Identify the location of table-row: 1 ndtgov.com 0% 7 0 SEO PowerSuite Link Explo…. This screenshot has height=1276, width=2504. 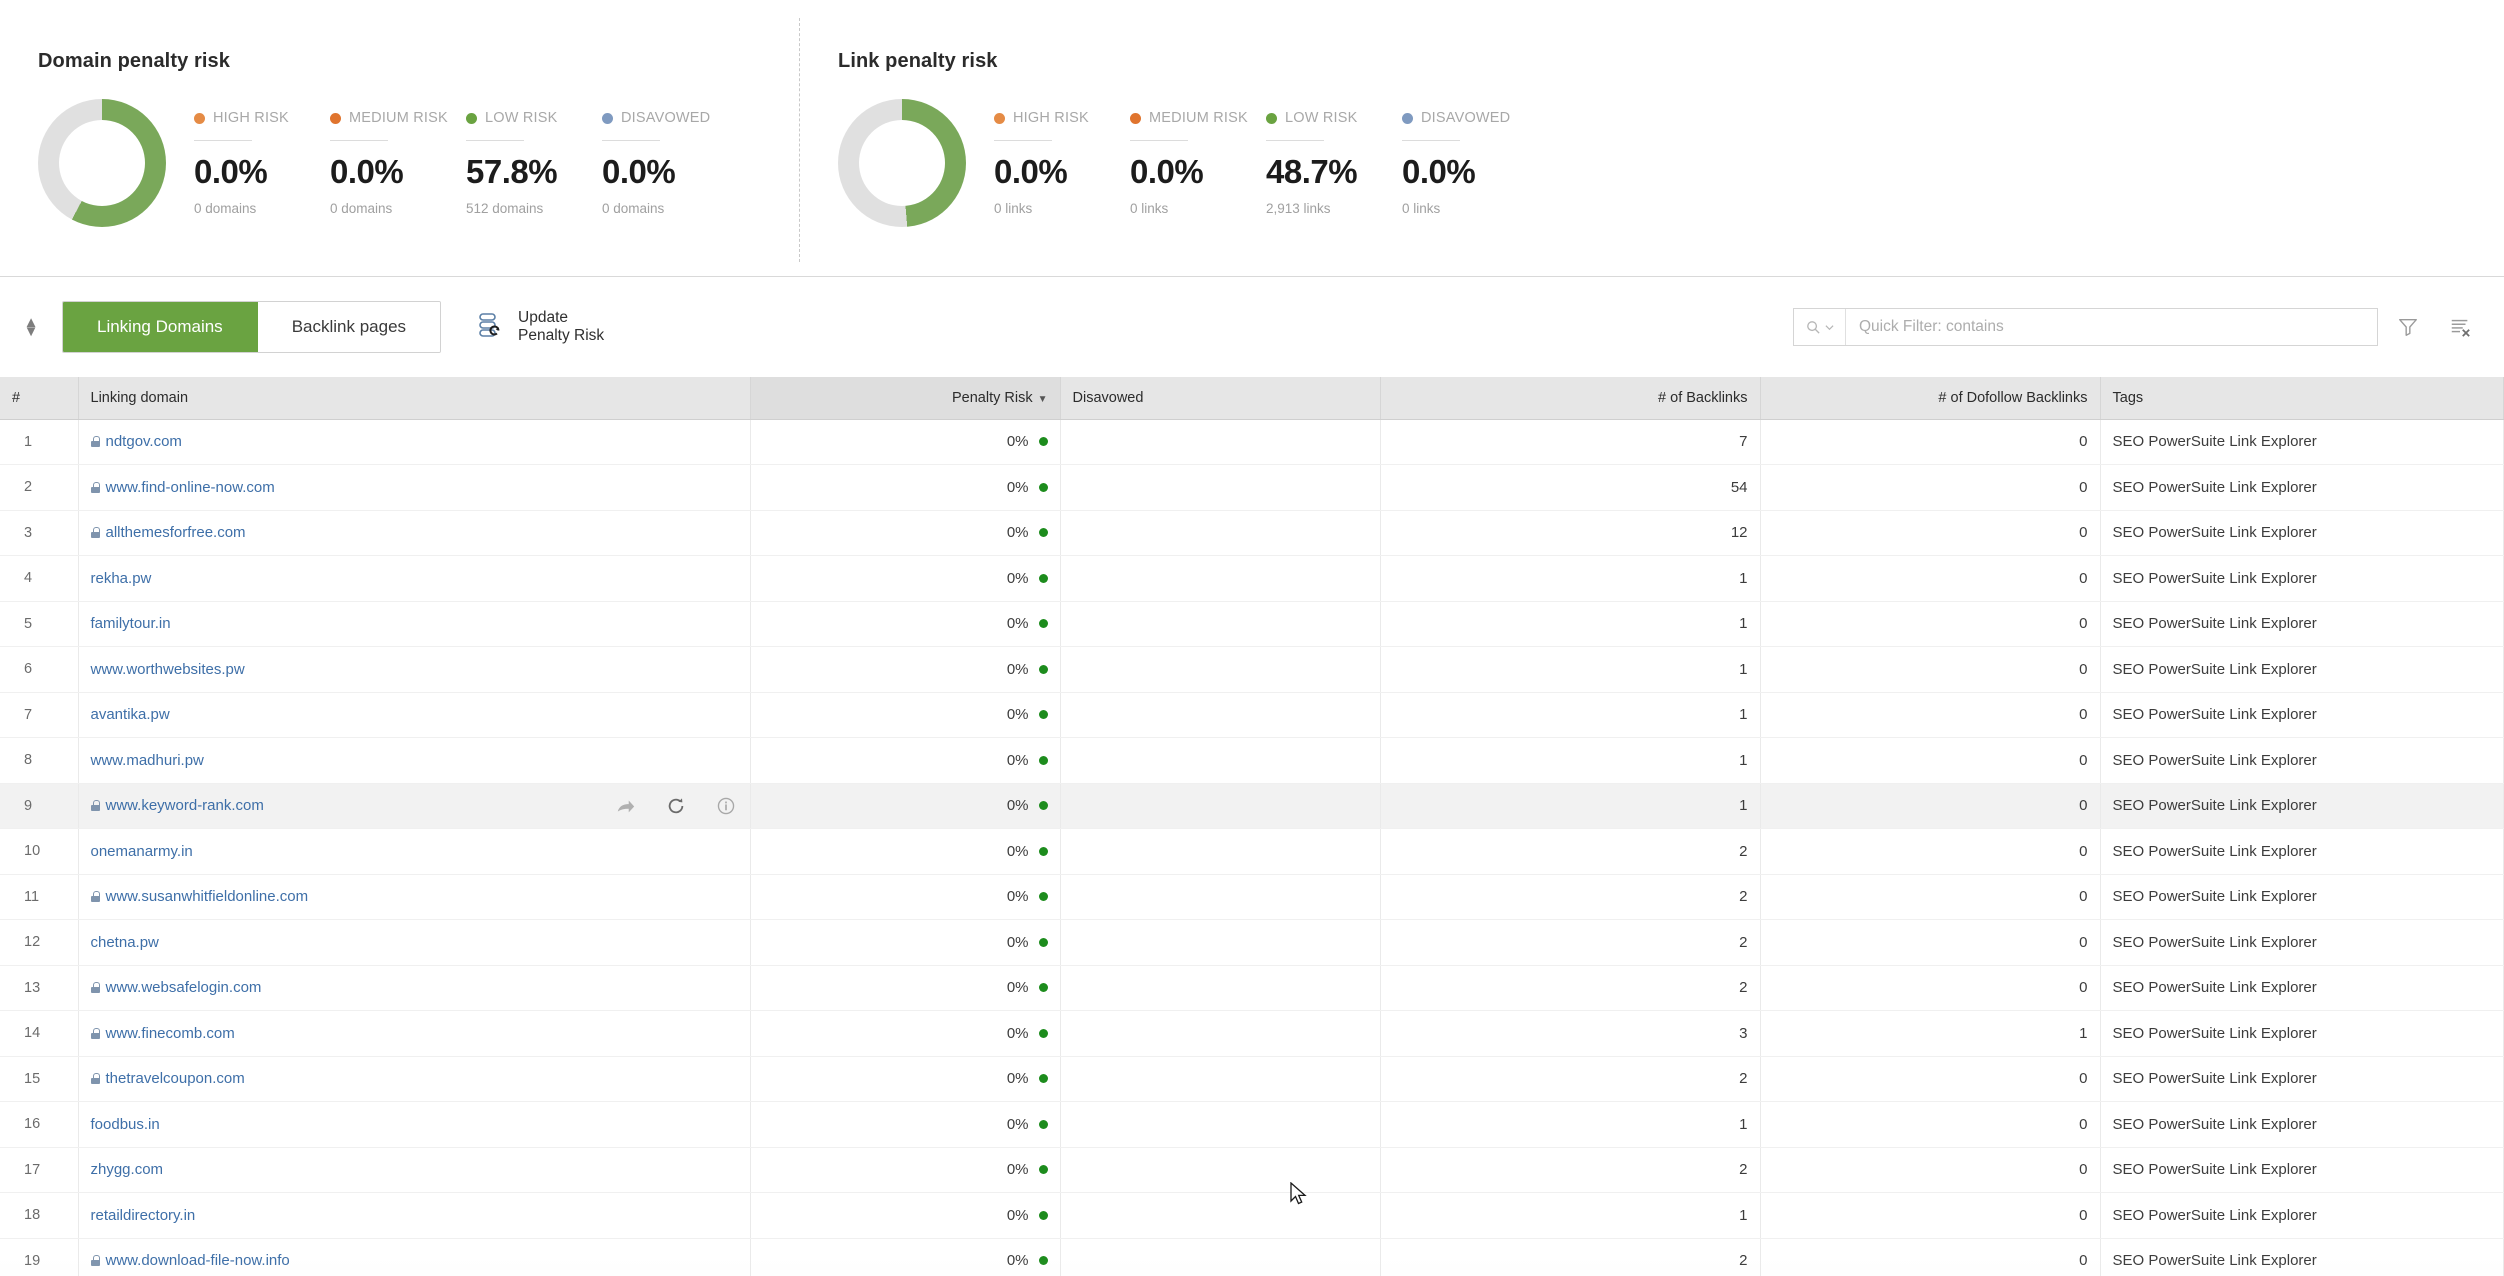
(1252, 442).